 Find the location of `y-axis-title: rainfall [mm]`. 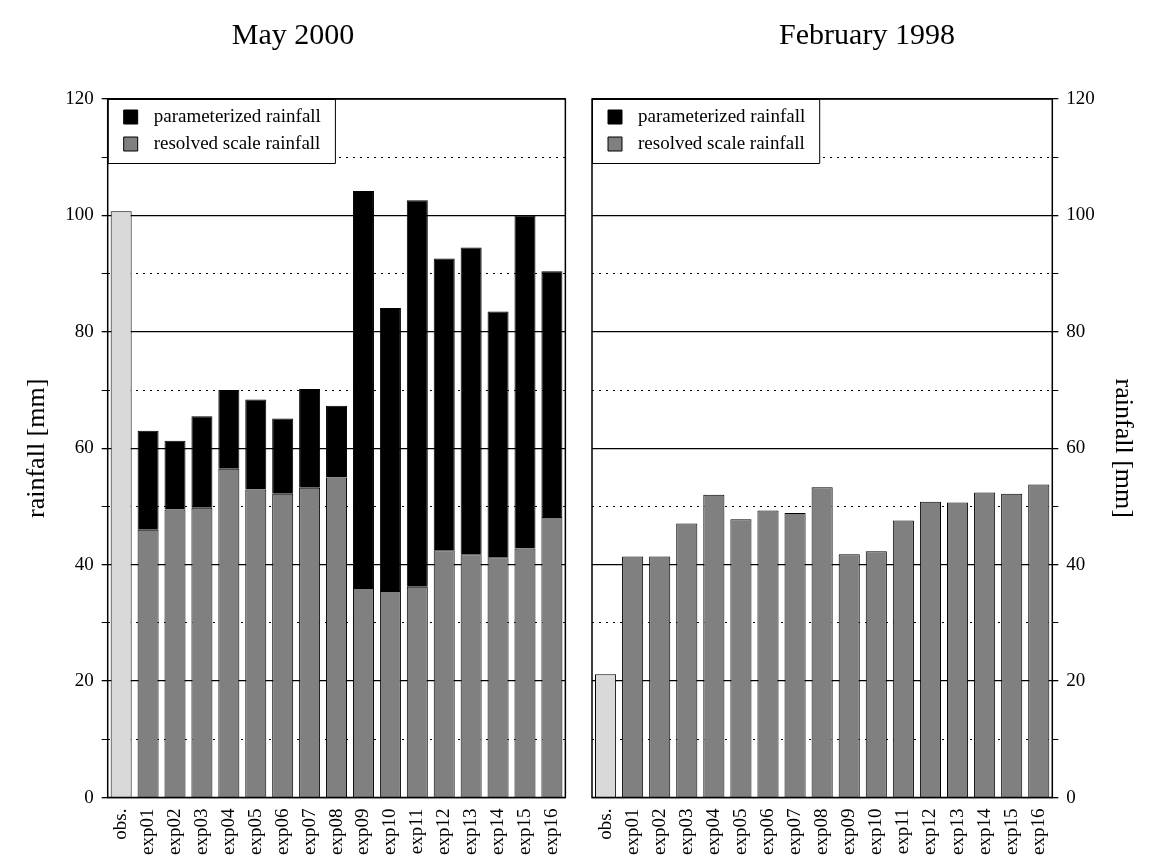

y-axis-title: rainfall [mm] is located at coordinates (36, 448).